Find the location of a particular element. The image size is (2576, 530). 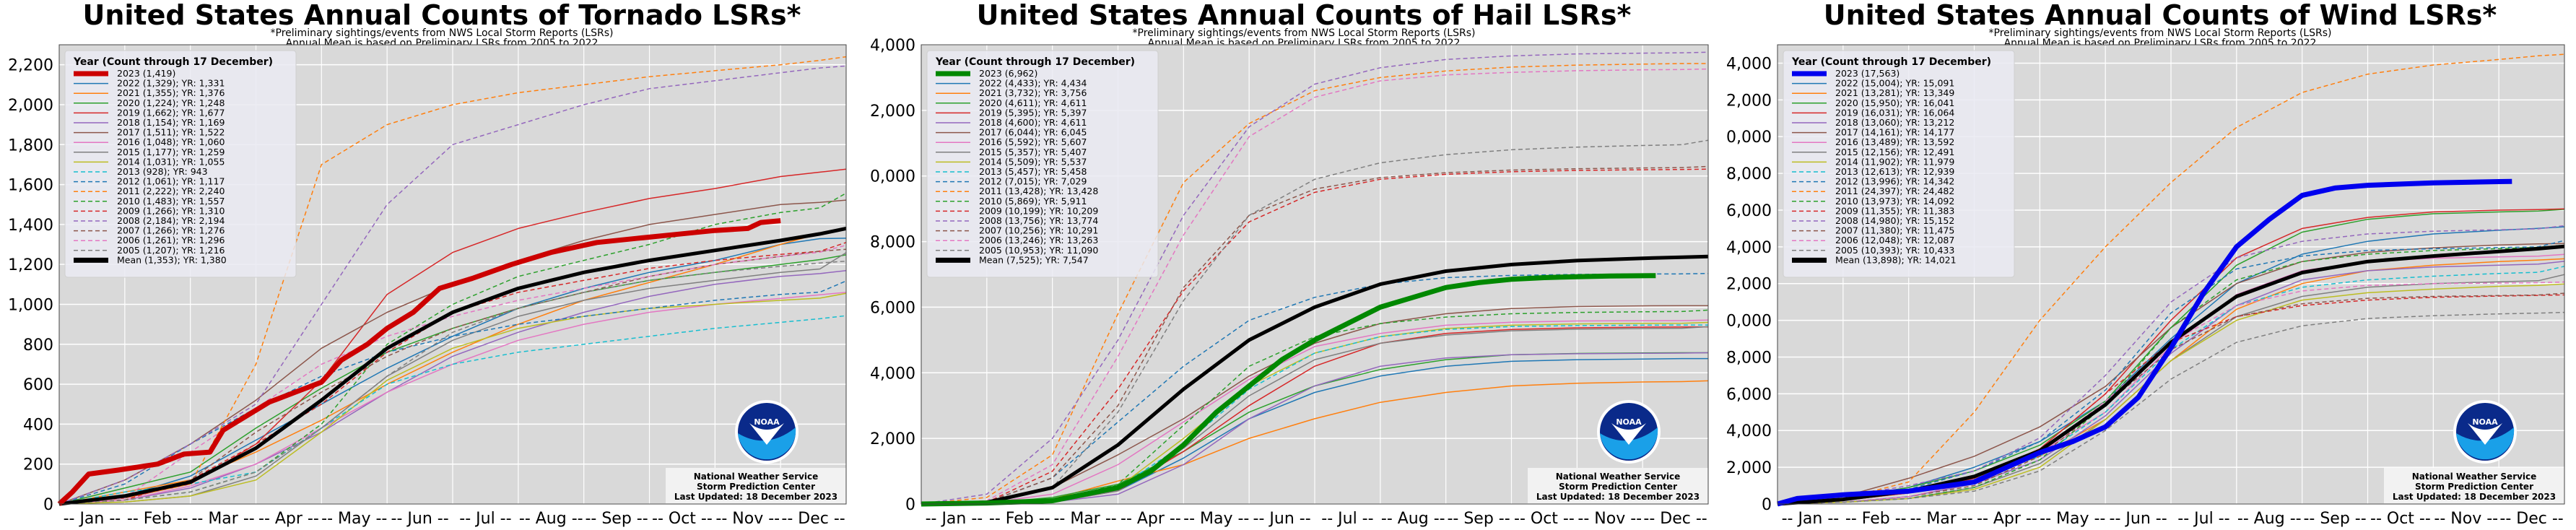

legend-entry: 2010 (1,483); YR: 1,557 is located at coordinates (171, 201).